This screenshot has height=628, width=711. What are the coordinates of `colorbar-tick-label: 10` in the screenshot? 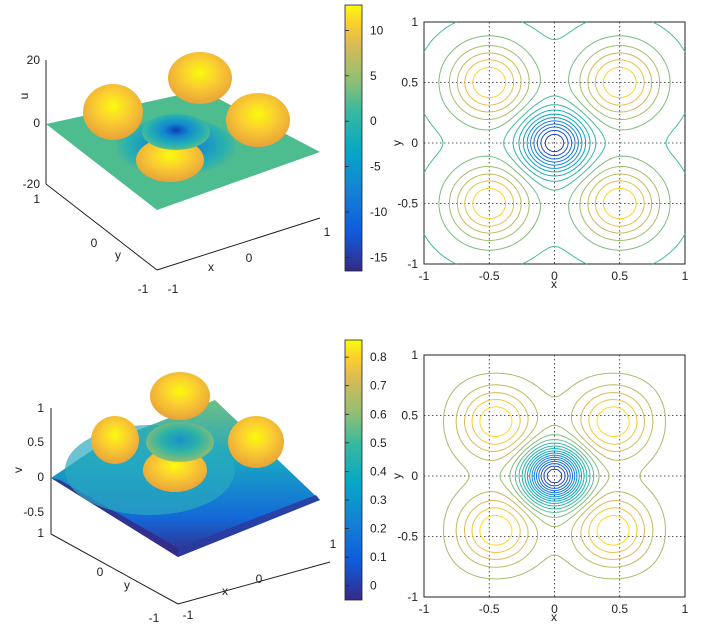 It's located at (377, 30).